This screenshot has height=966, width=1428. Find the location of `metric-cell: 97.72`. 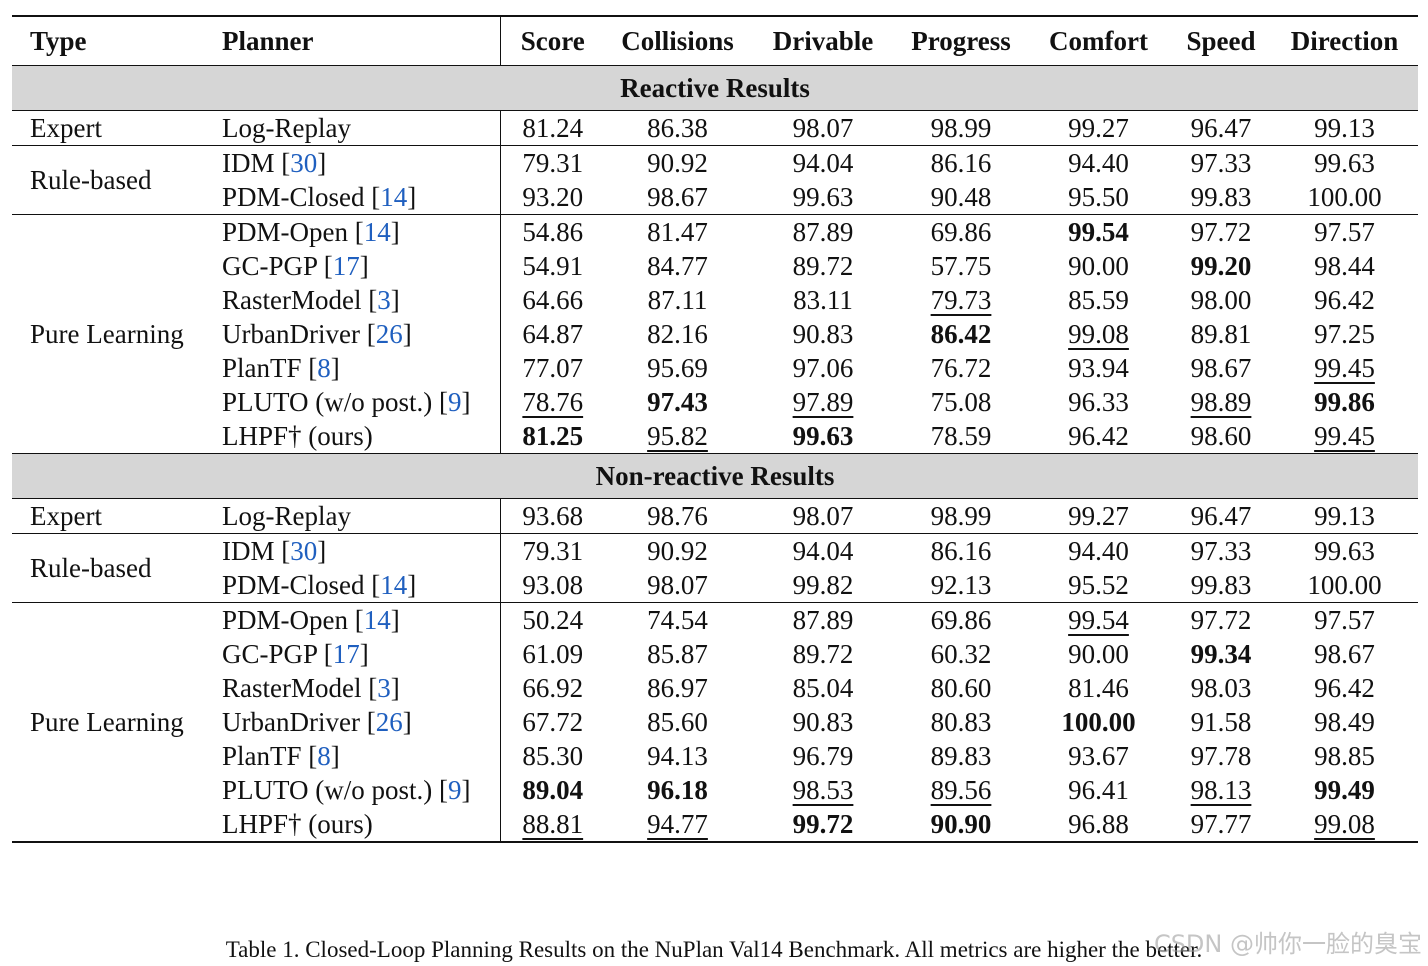

metric-cell: 97.72 is located at coordinates (1221, 232).